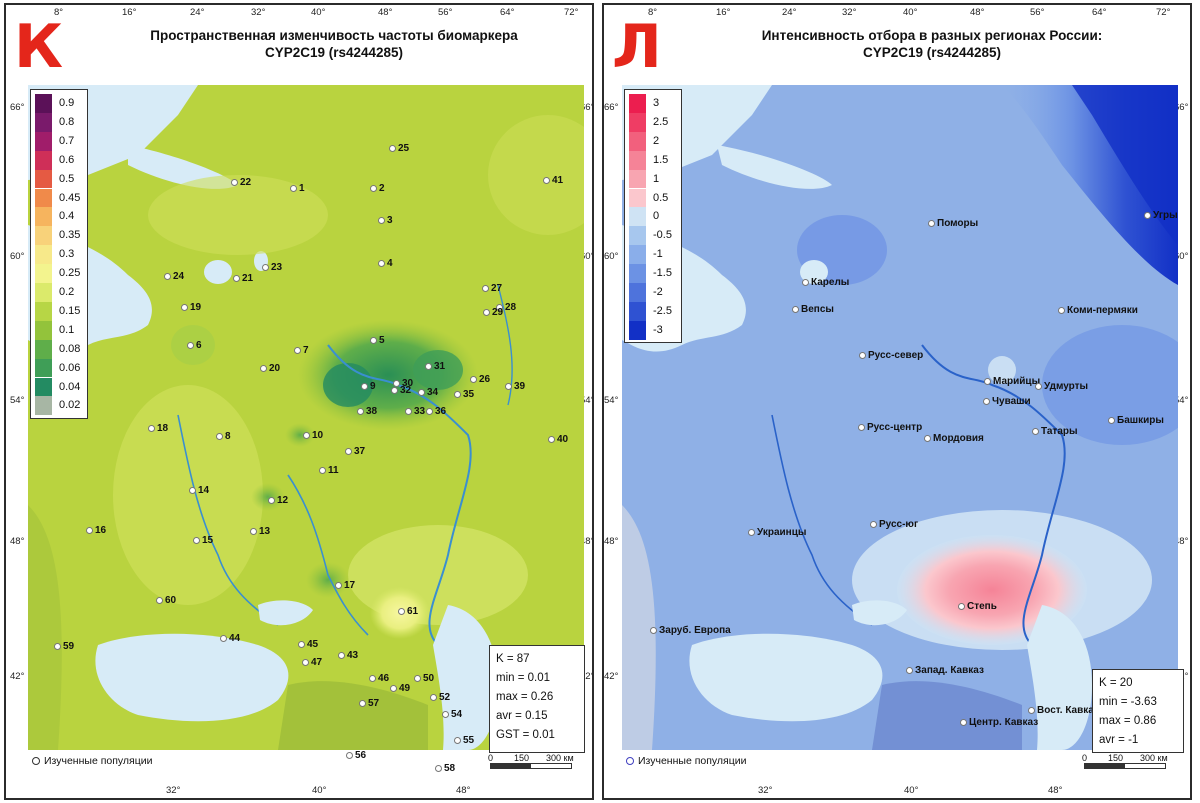 The image size is (1200, 803). What do you see at coordinates (424, 678) in the screenshot?
I see `population-label: 50` at bounding box center [424, 678].